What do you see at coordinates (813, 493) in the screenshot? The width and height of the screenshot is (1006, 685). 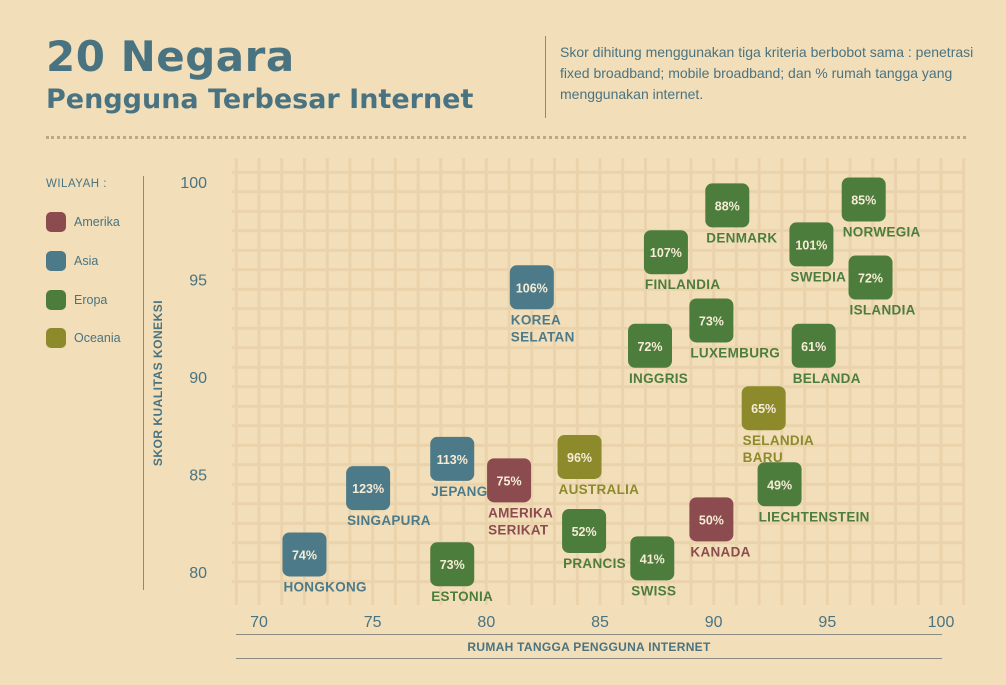 I see `point-liechtenstein: 49% LIECHTENSTEIN` at bounding box center [813, 493].